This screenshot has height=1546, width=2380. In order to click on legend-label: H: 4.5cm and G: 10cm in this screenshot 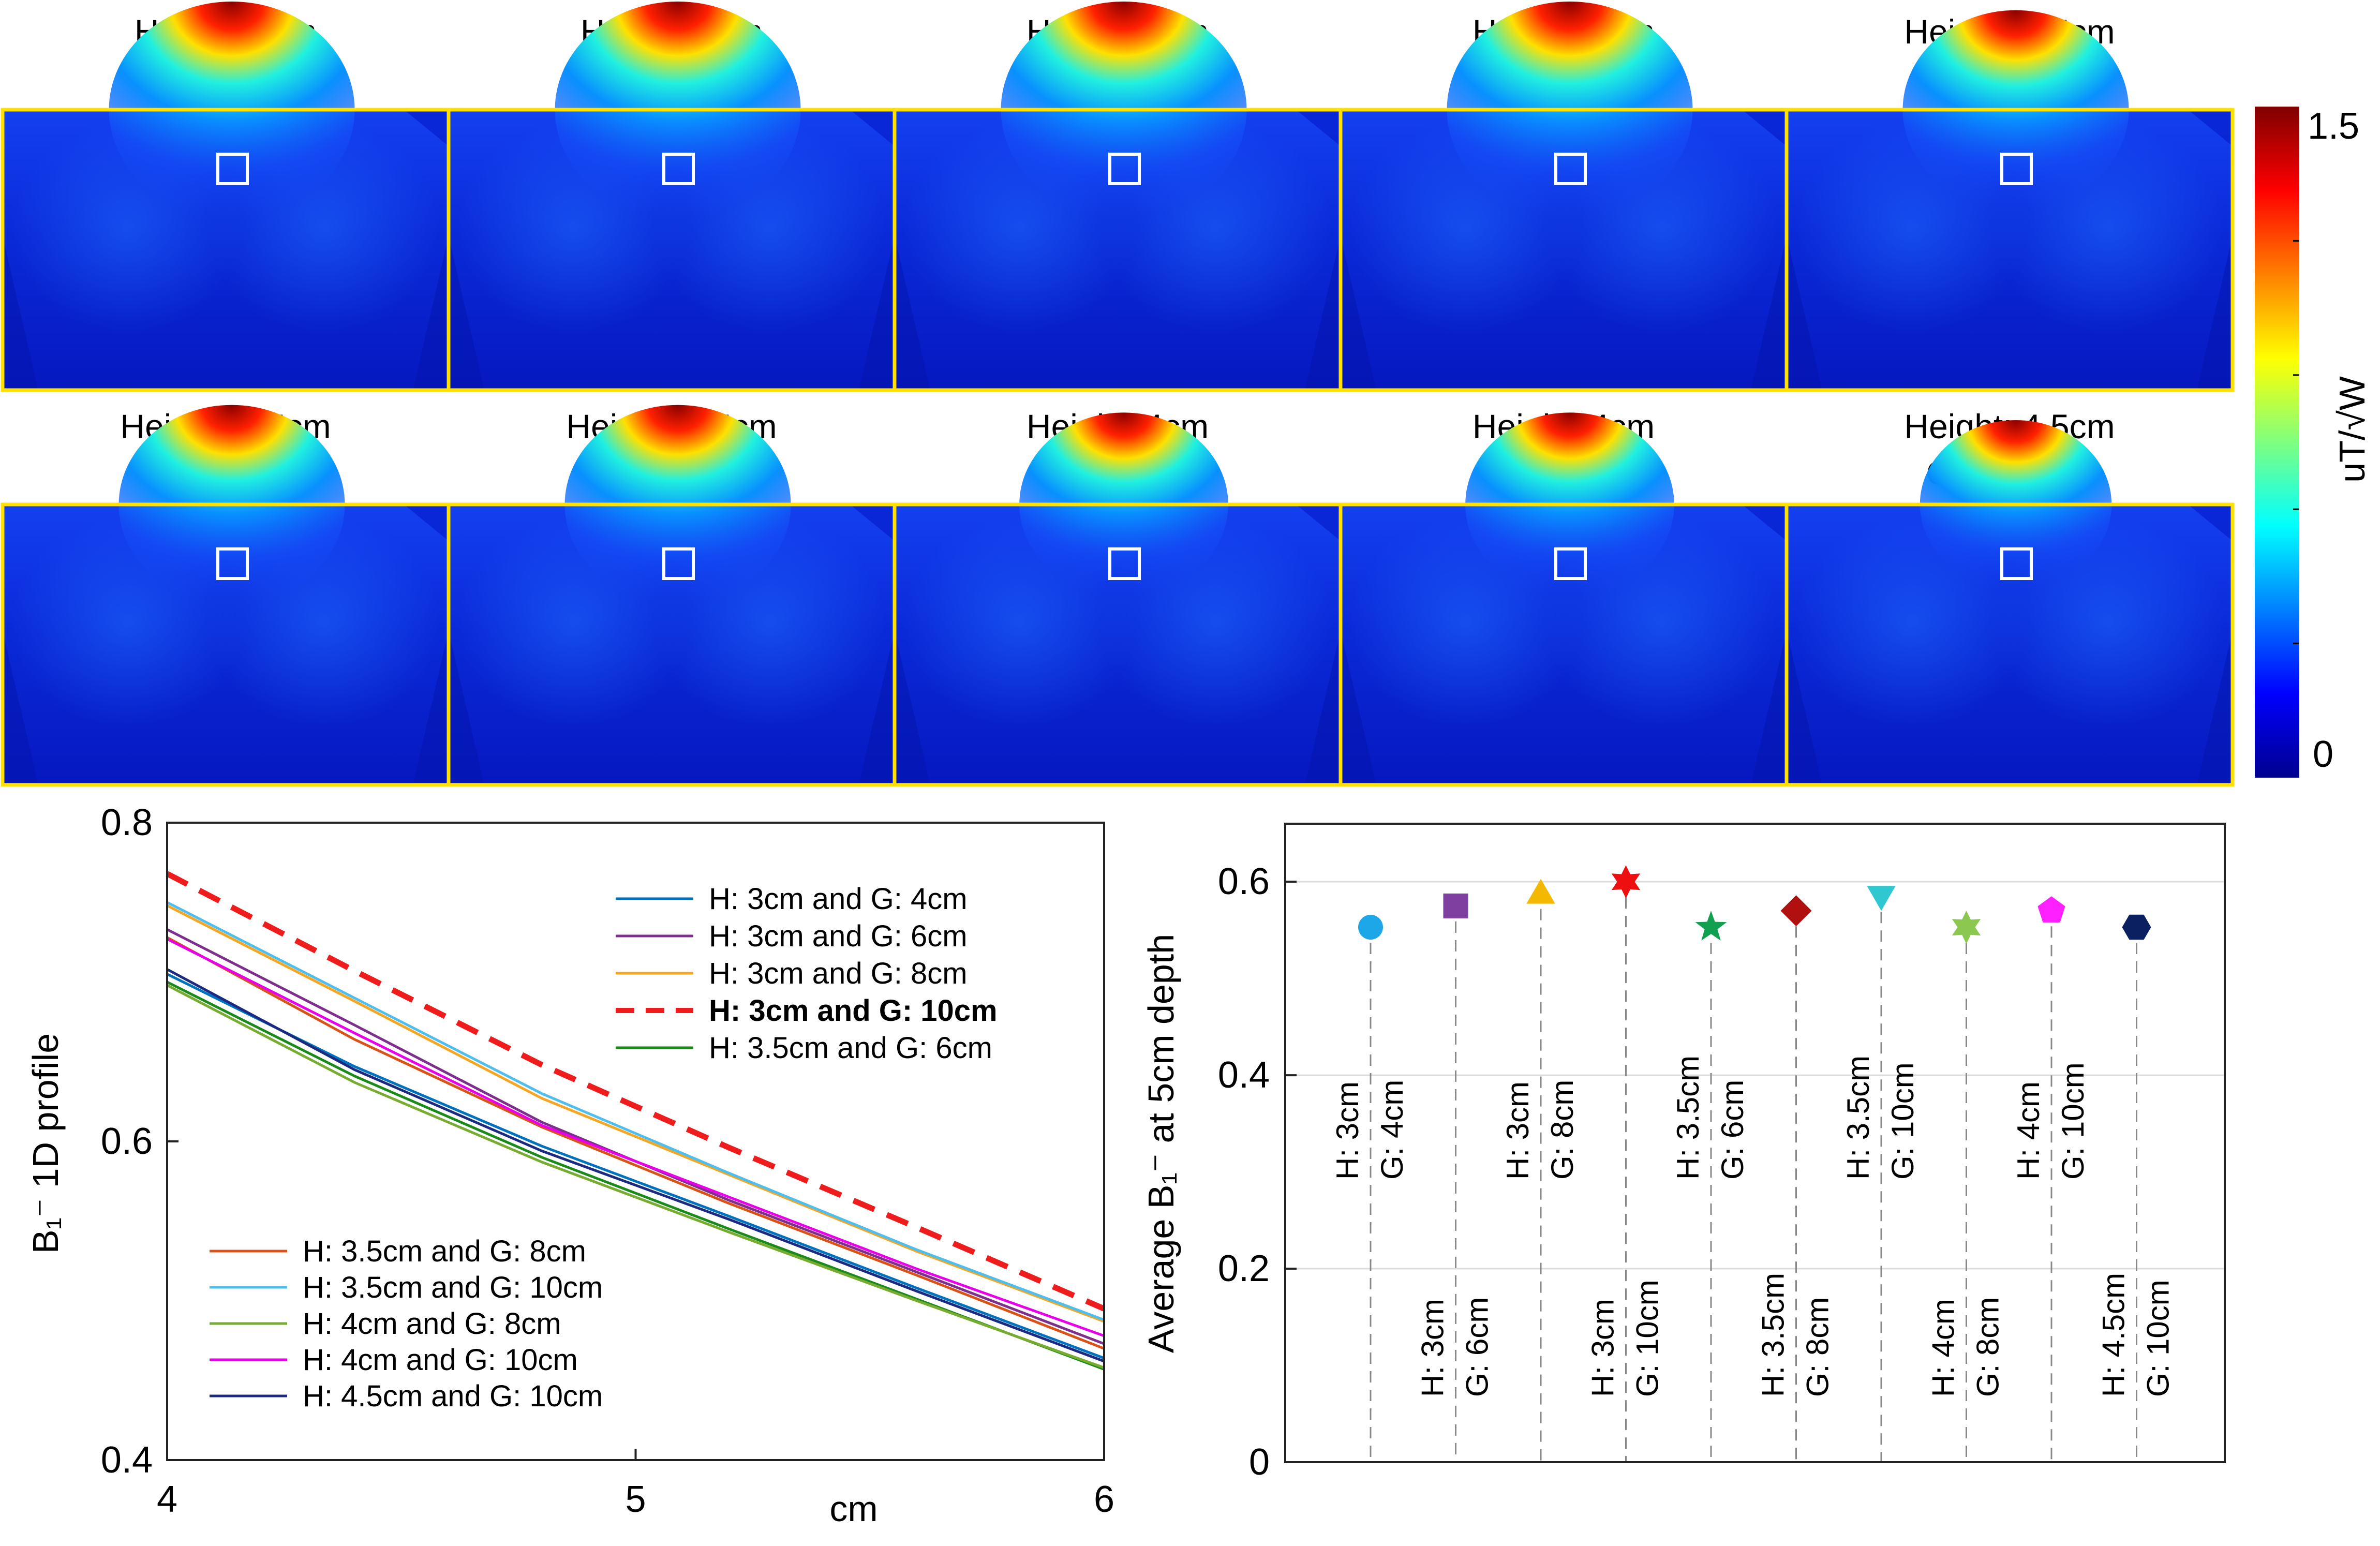, I will do `click(453, 1396)`.